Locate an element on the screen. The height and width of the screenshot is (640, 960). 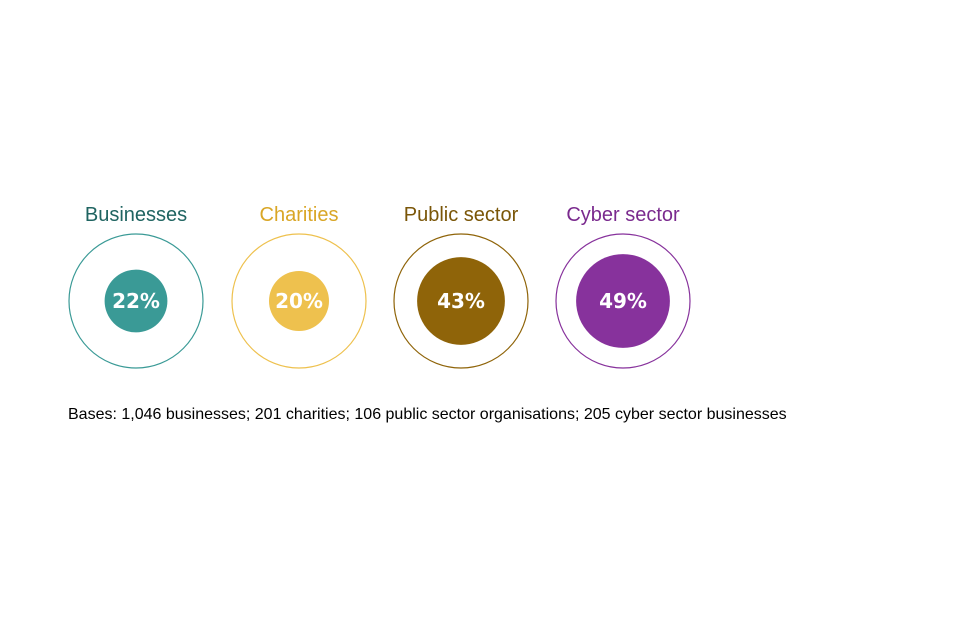
public-sector-outer-ring is located at coordinates (461, 301).